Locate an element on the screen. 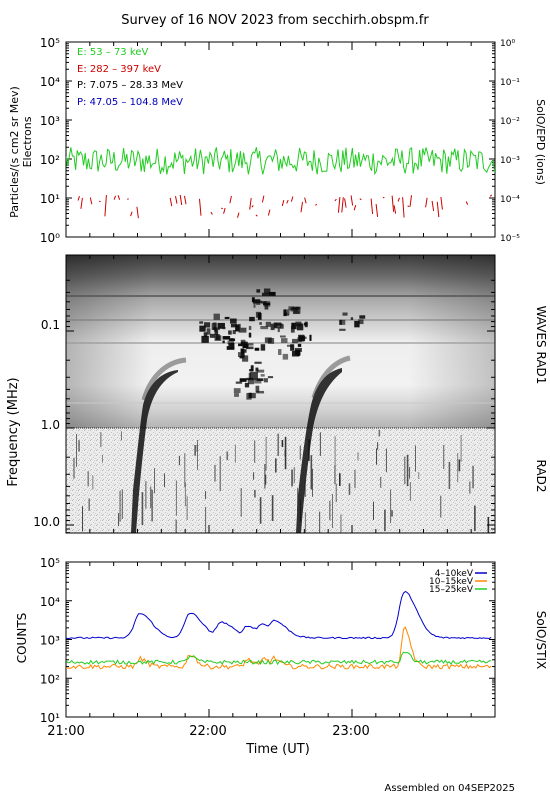 The image size is (550, 800). stix-4-10kev-series is located at coordinates (279, 615).